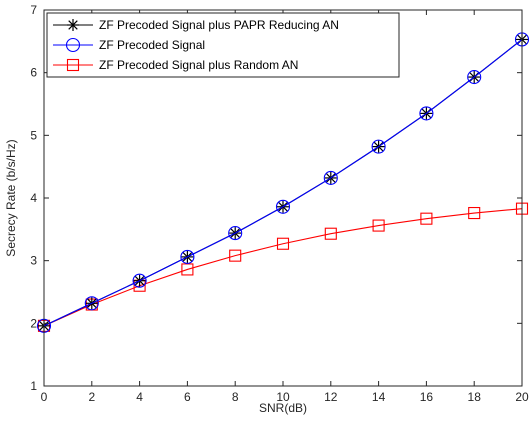 The height and width of the screenshot is (436, 532). I want to click on x-tick-label: 6, so click(187, 397).